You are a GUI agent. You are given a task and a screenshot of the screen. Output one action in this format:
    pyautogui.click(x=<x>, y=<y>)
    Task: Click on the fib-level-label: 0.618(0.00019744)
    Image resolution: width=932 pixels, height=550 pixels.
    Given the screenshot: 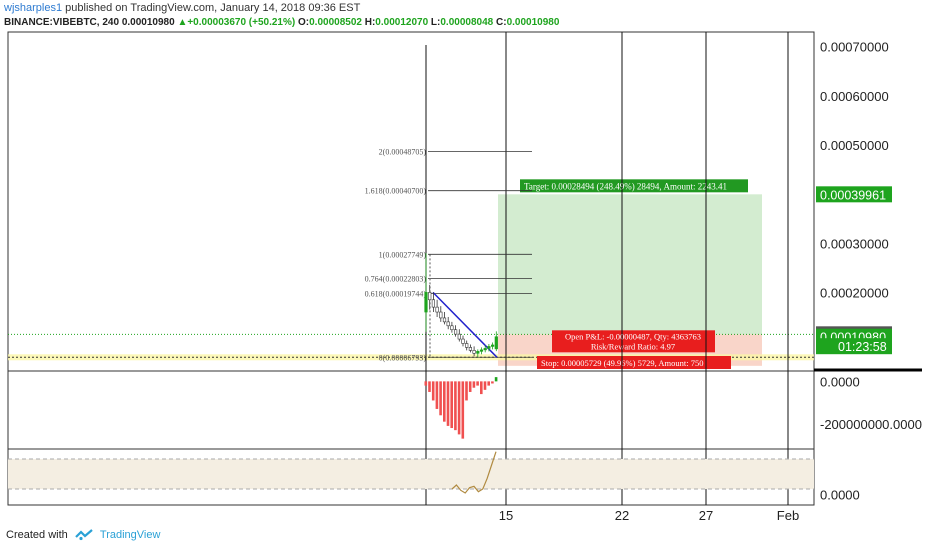 What is the action you would take?
    pyautogui.click(x=396, y=294)
    